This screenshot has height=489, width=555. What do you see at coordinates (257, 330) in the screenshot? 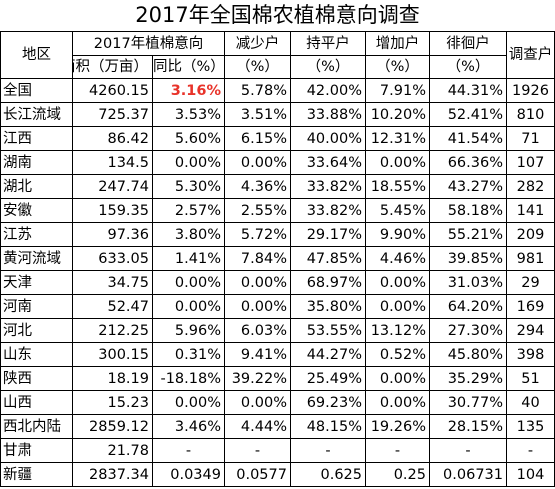
I see `cell-decrease: 6.03%` at bounding box center [257, 330].